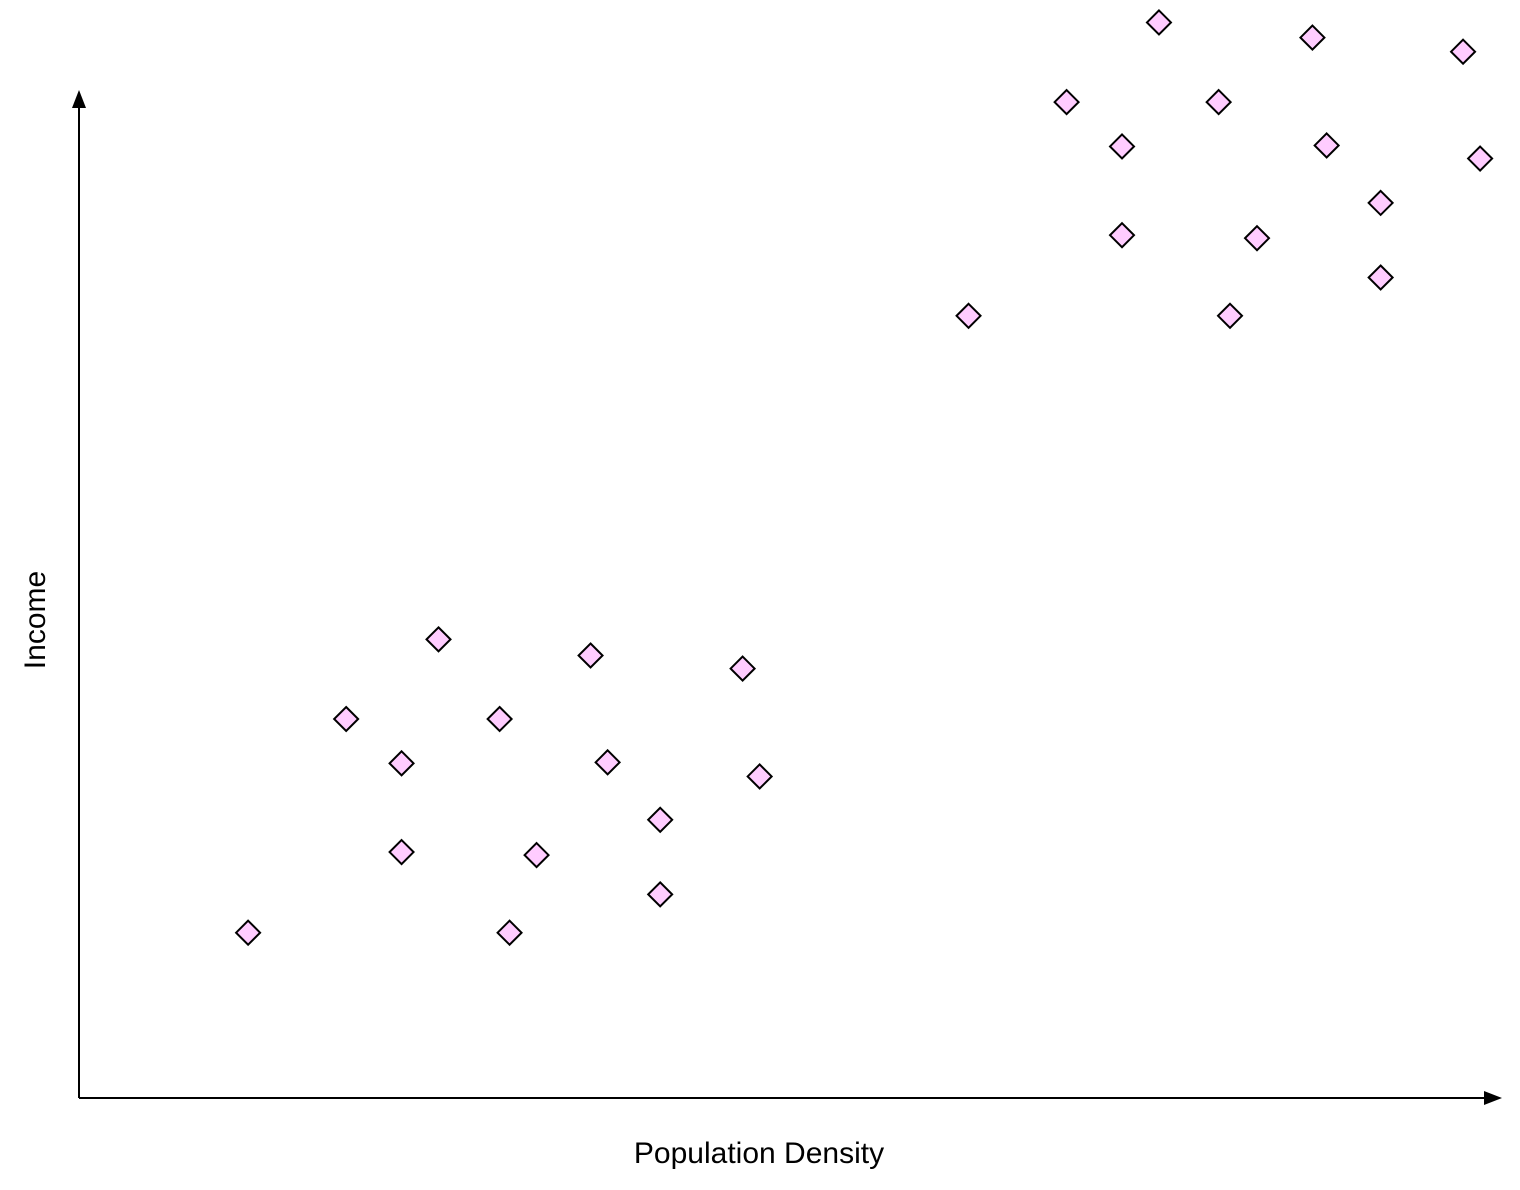 The width and height of the screenshot is (1520, 1190). Describe the element at coordinates (759, 1153) in the screenshot. I see `x-axis-label: Population Density` at that location.